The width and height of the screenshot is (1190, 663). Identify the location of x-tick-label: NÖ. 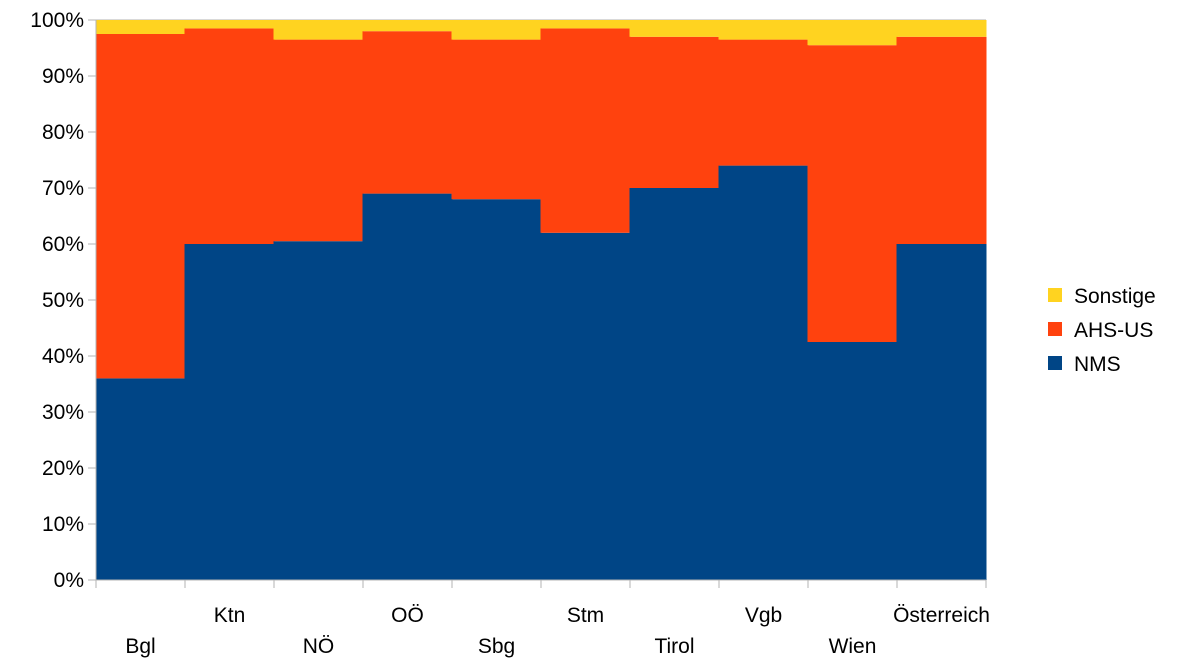
(319, 646).